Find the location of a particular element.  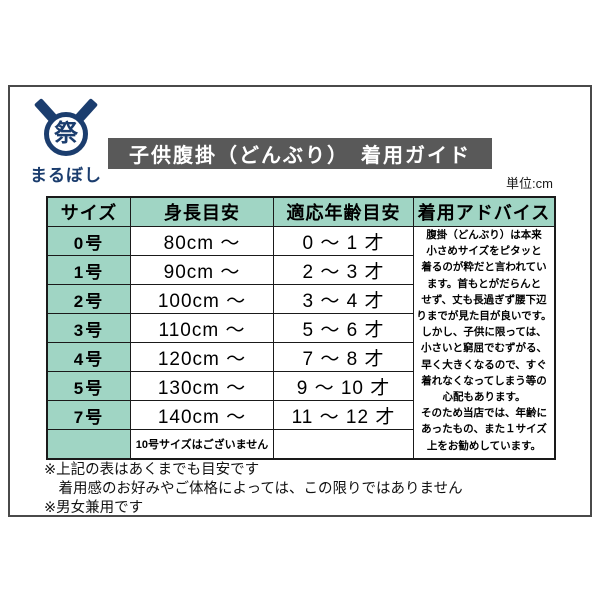

size-cell: 7号 is located at coordinates (88, 415).